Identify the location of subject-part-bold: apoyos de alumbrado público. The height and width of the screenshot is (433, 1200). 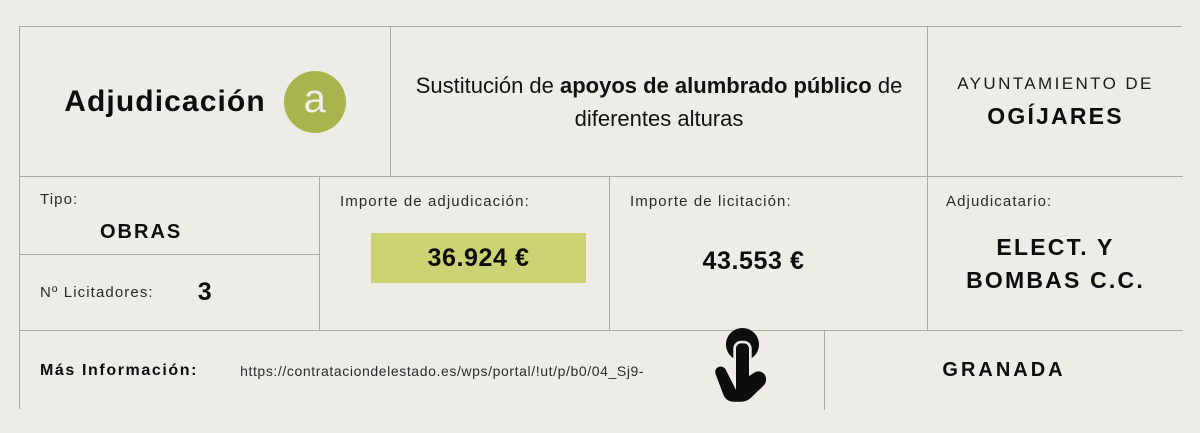
(716, 85).